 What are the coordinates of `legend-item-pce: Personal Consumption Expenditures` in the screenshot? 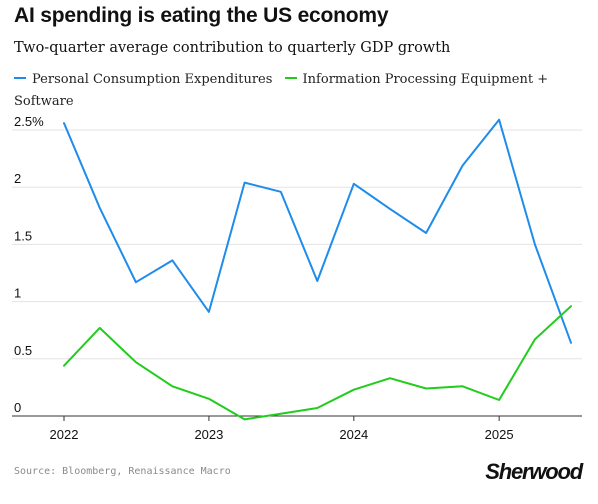 It's located at (143, 79).